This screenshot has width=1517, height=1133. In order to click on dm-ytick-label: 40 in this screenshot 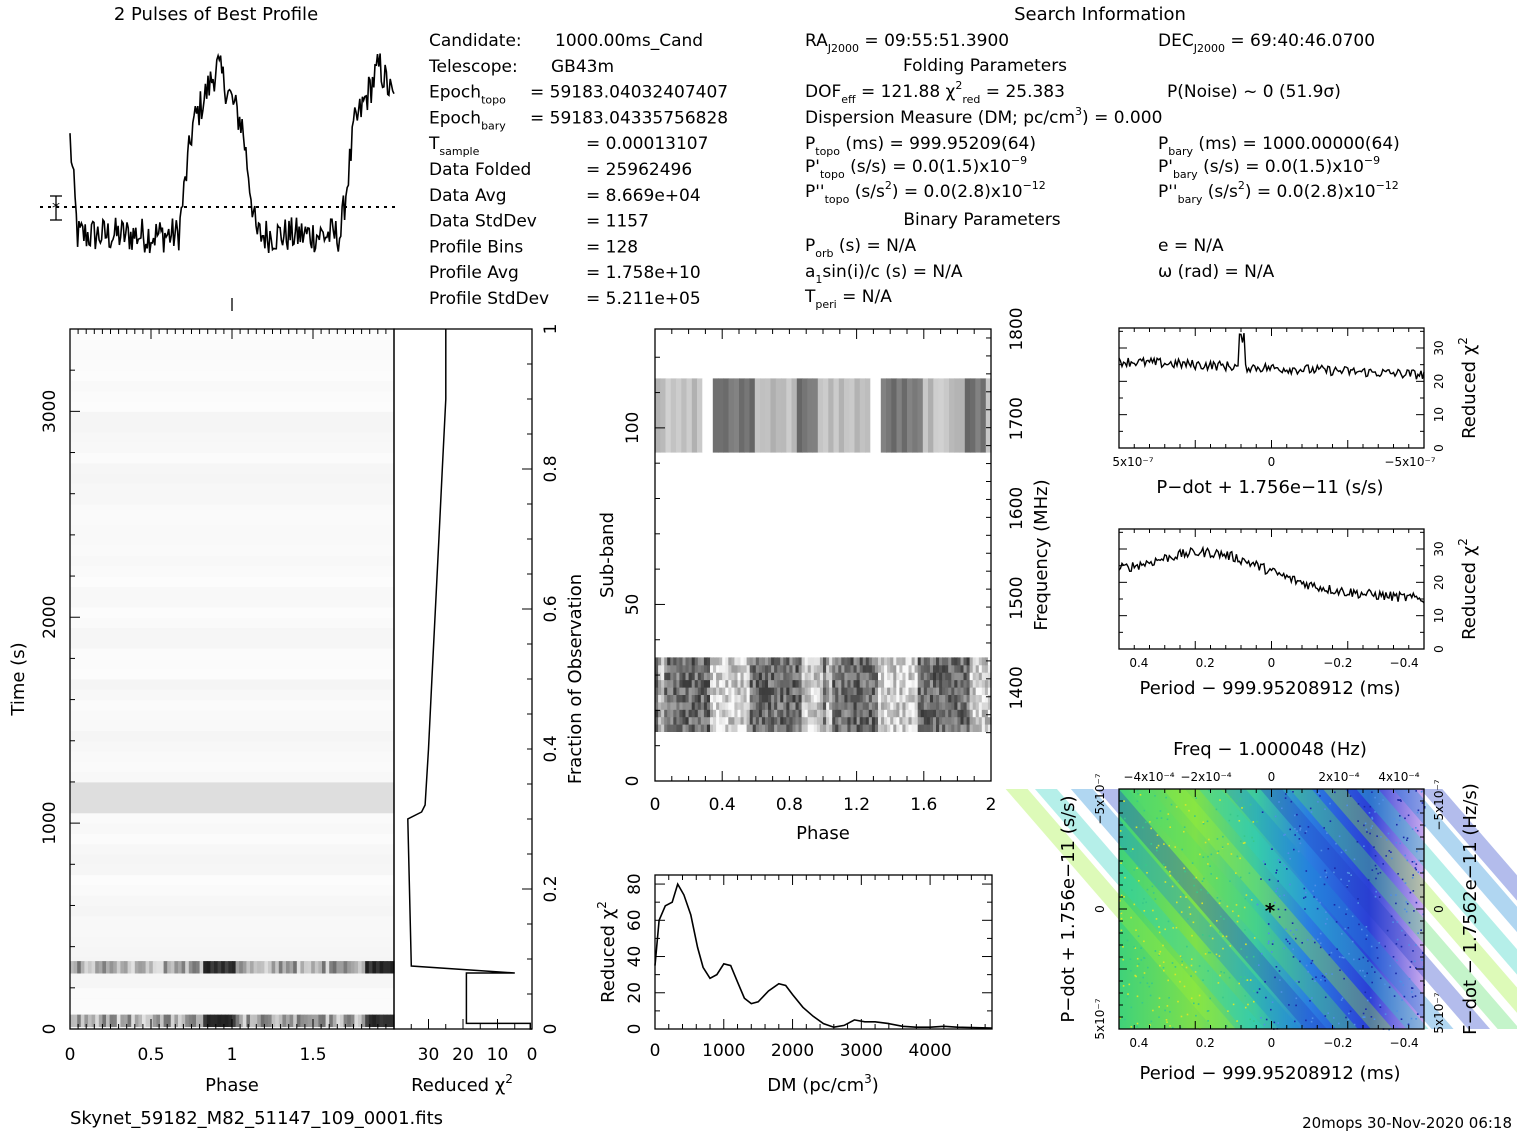, I will do `click(635, 957)`.